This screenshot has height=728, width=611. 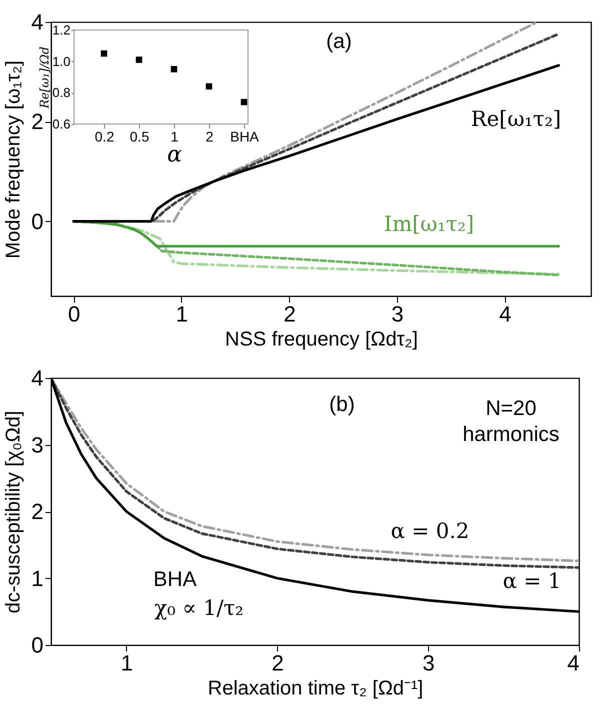 What do you see at coordinates (61, 61) in the screenshot?
I see `y-tick-label: 1.0` at bounding box center [61, 61].